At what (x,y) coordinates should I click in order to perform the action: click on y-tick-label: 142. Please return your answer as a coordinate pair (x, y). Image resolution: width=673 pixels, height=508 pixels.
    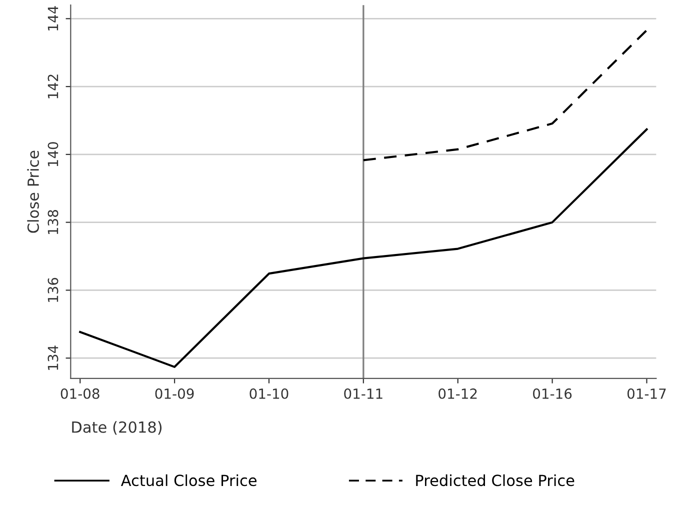
    Looking at the image, I should click on (53, 86).